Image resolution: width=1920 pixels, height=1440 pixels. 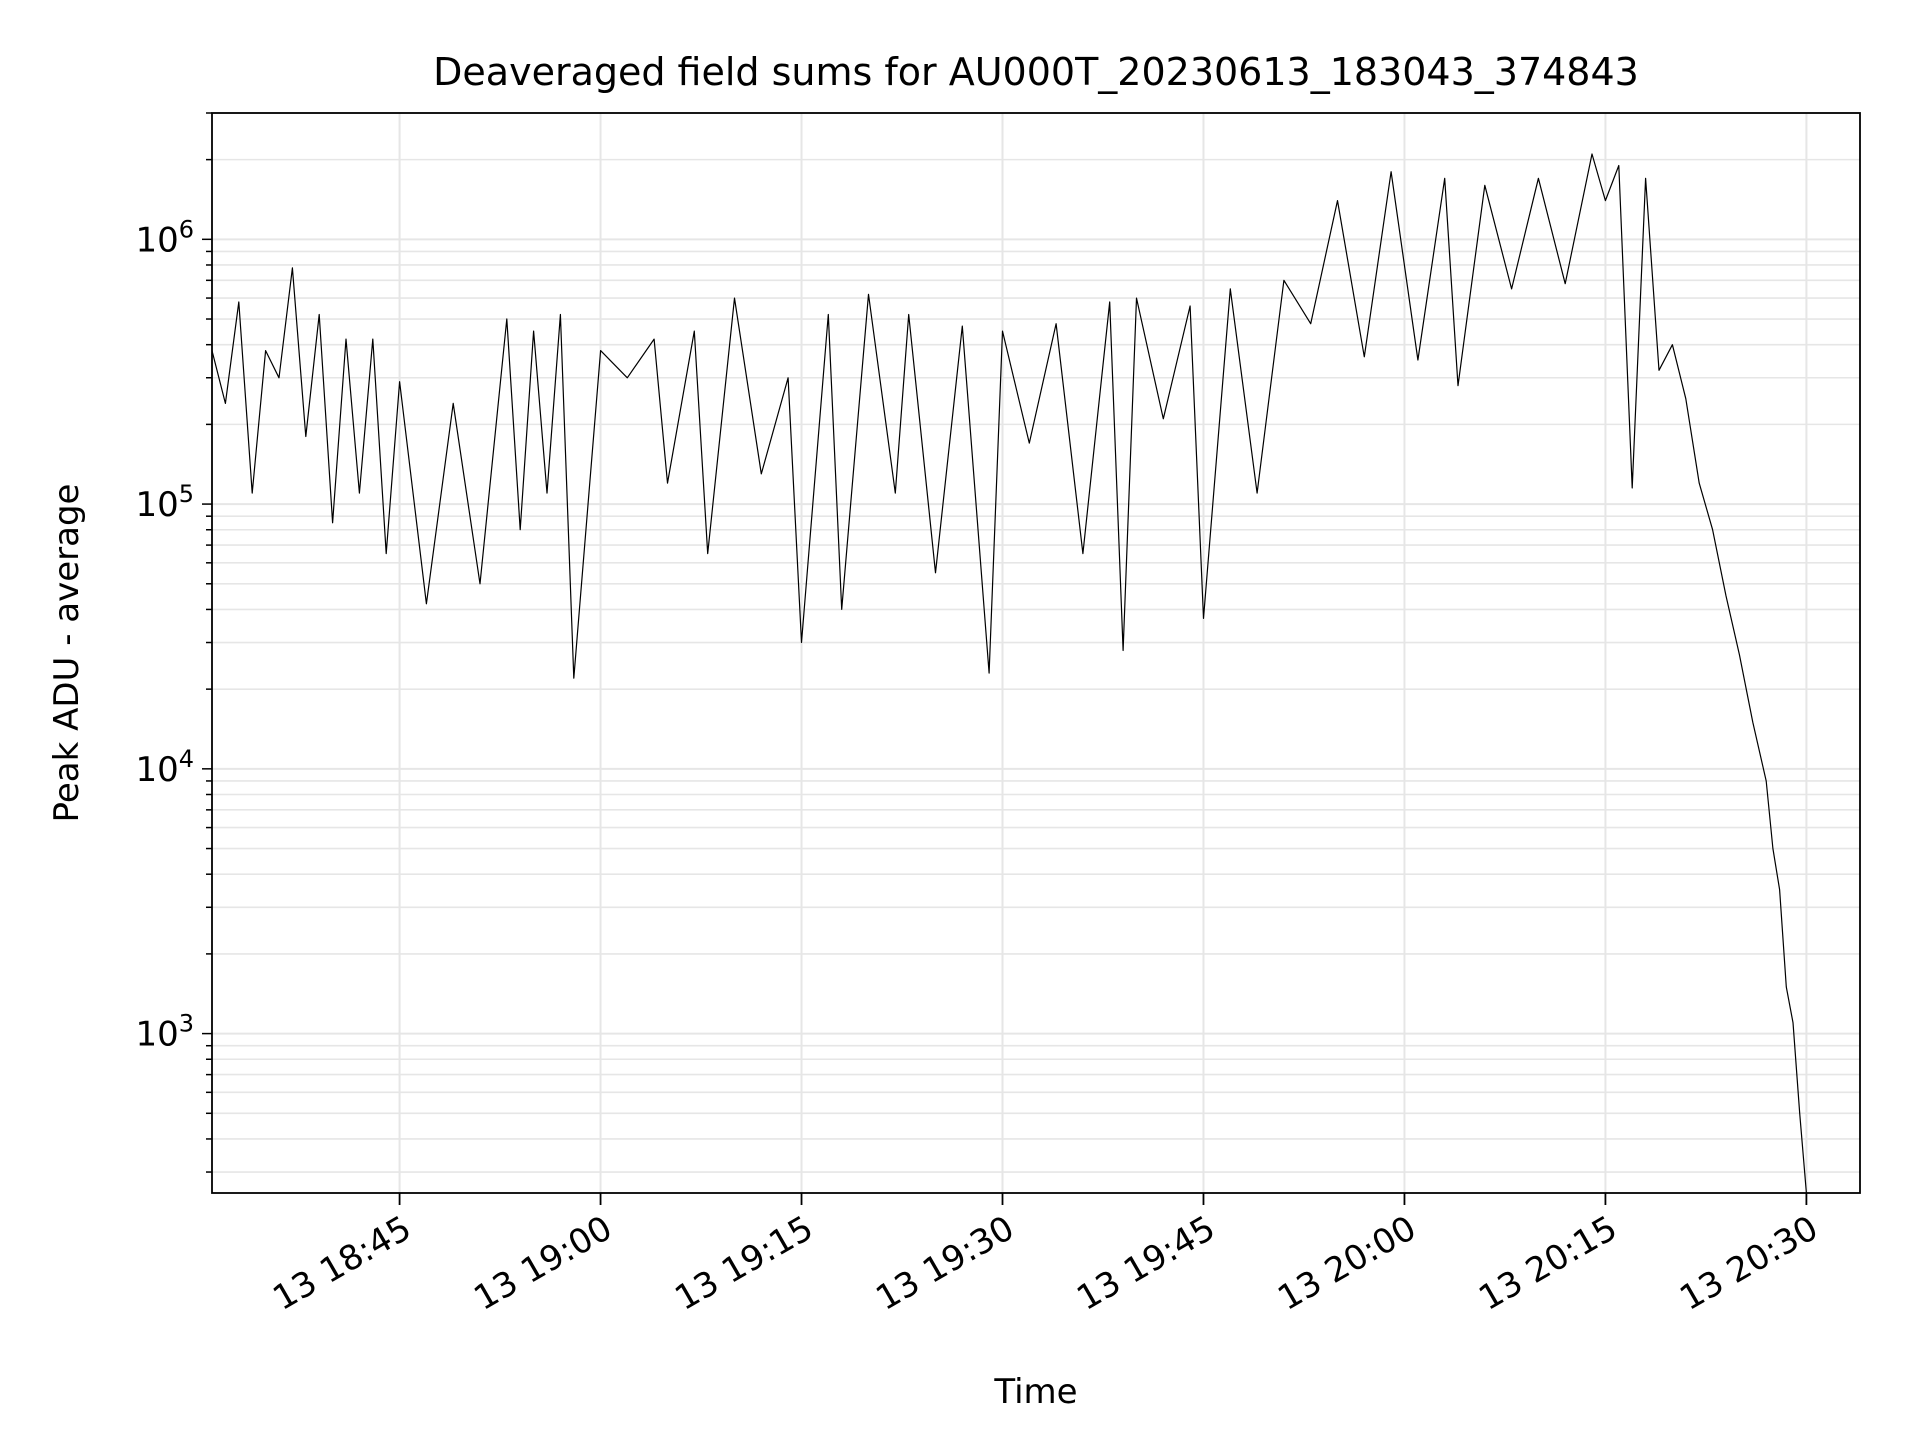 What do you see at coordinates (186, 229) in the screenshot?
I see `y-tick-label-exponent: 6` at bounding box center [186, 229].